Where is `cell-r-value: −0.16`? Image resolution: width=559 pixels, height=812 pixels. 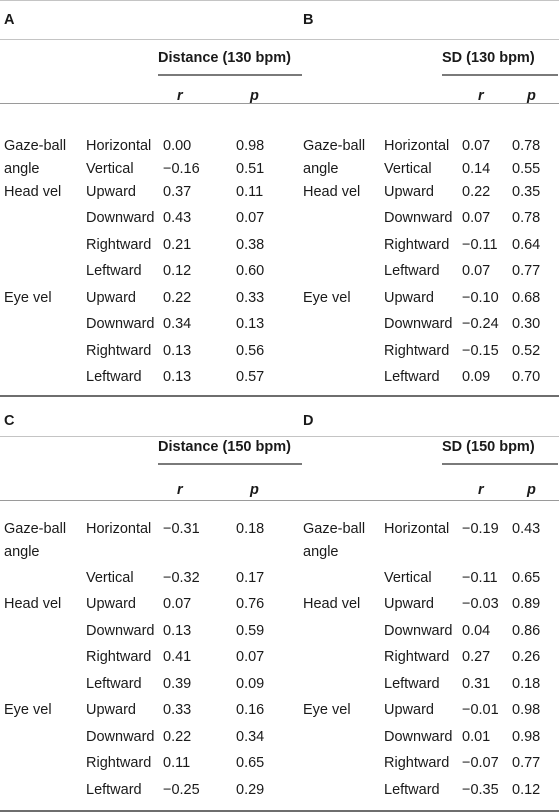
cell-r-value: −0.16 is located at coordinates (181, 169).